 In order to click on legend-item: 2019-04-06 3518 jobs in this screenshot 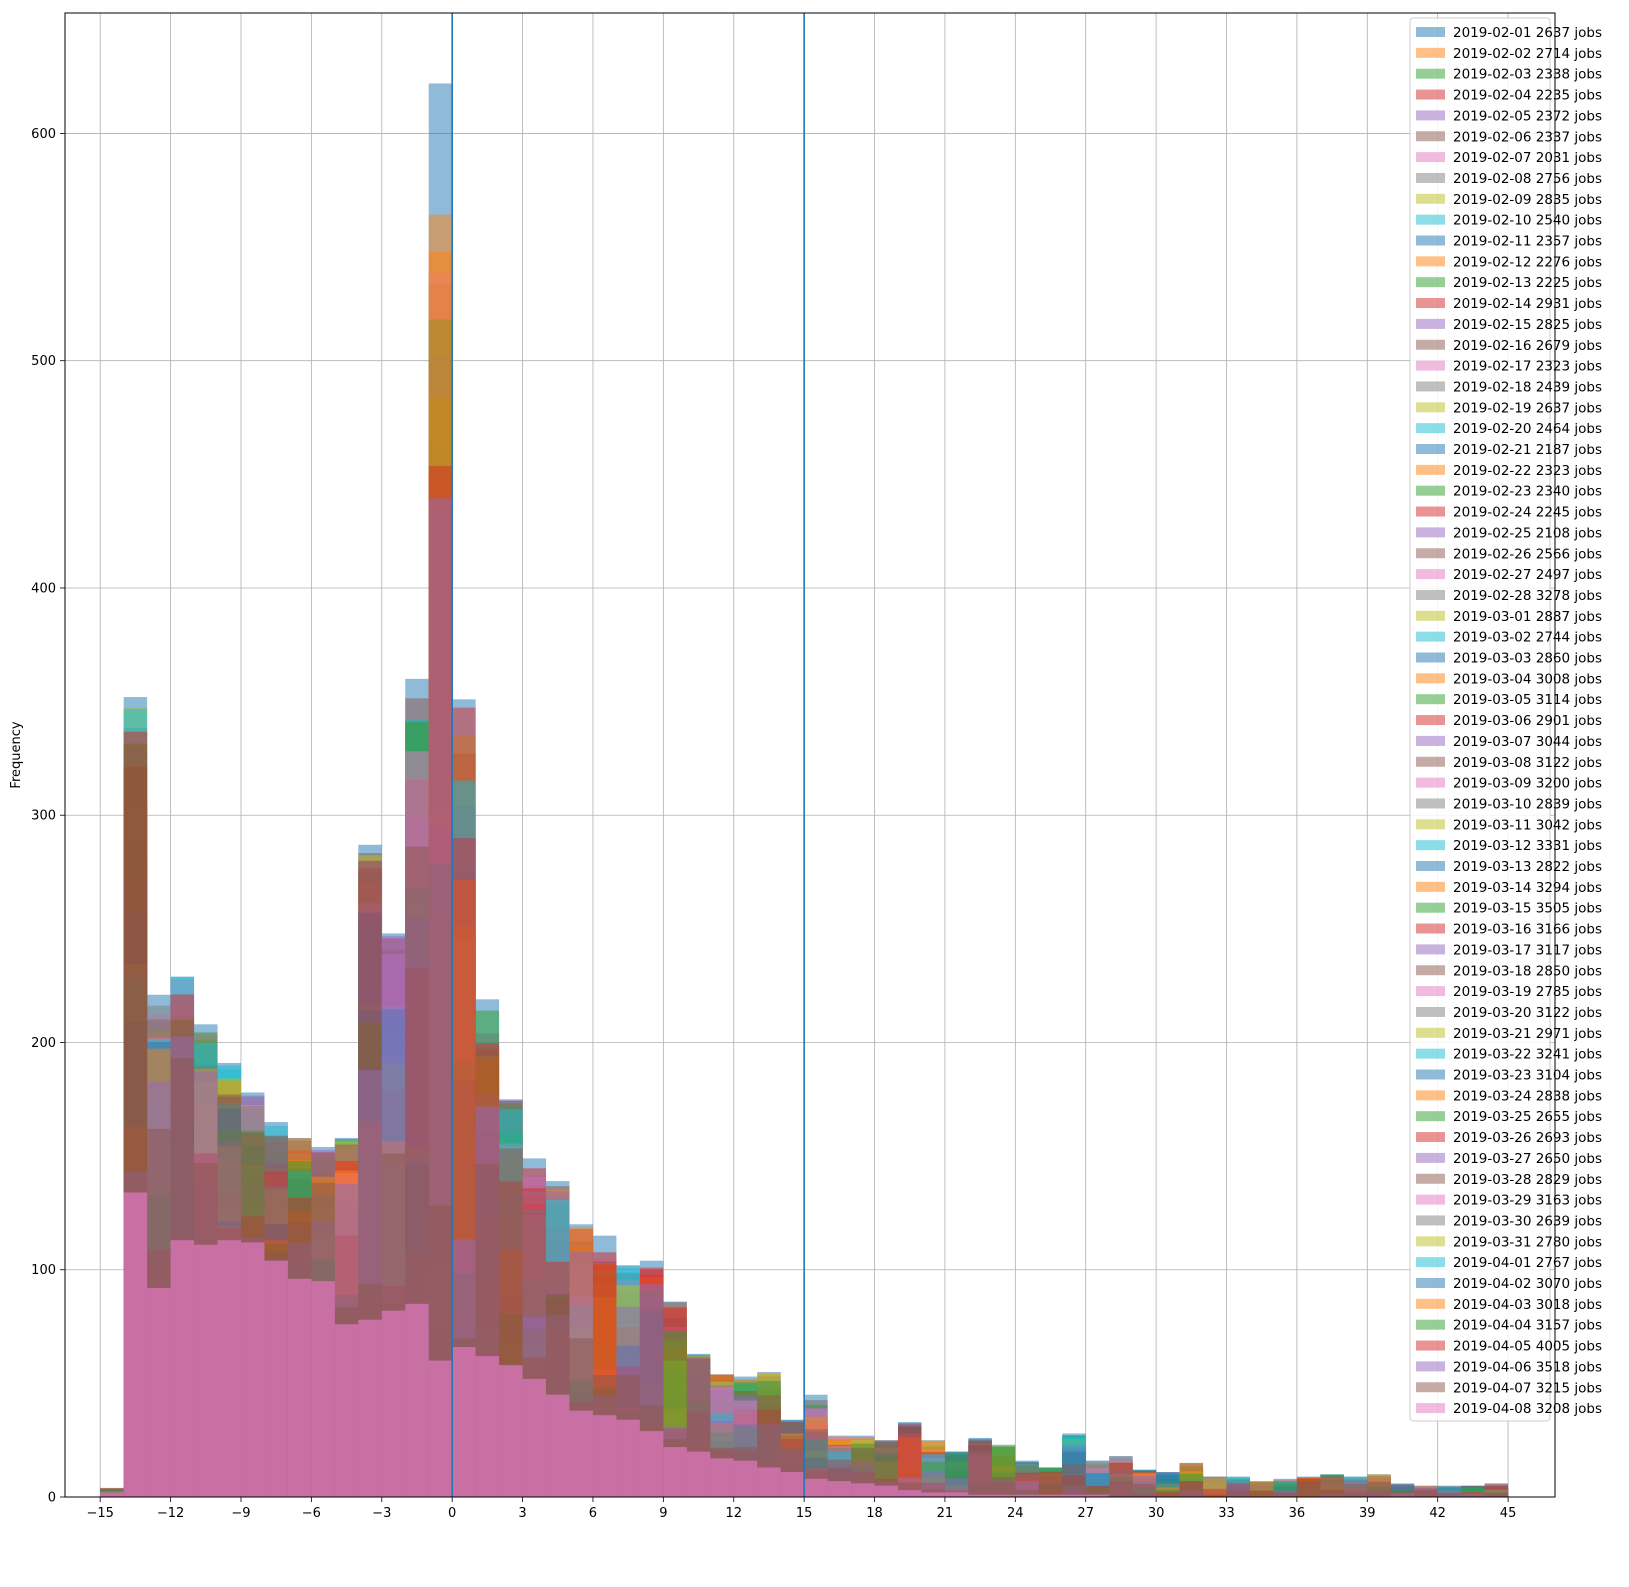, I will do `click(1509, 1367)`.